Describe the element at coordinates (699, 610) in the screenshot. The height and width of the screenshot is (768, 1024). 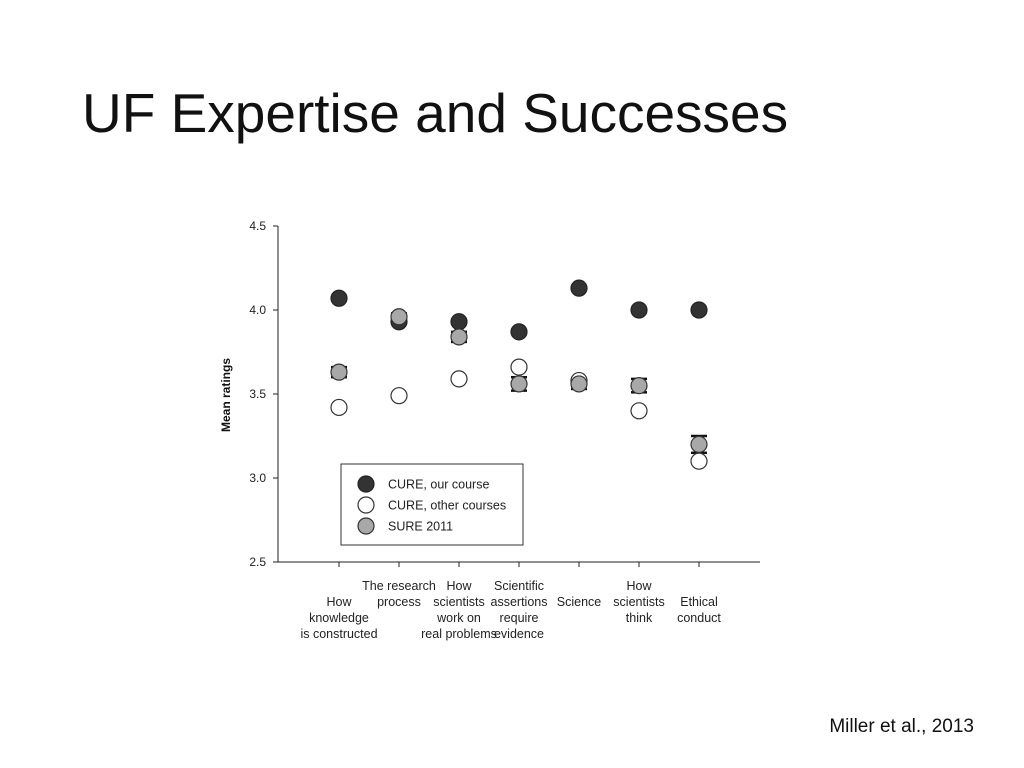
I see `x-category-label: Ethical conduct` at that location.